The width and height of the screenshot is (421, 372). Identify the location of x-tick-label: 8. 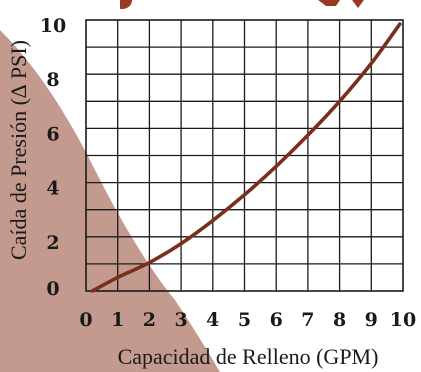
(339, 320).